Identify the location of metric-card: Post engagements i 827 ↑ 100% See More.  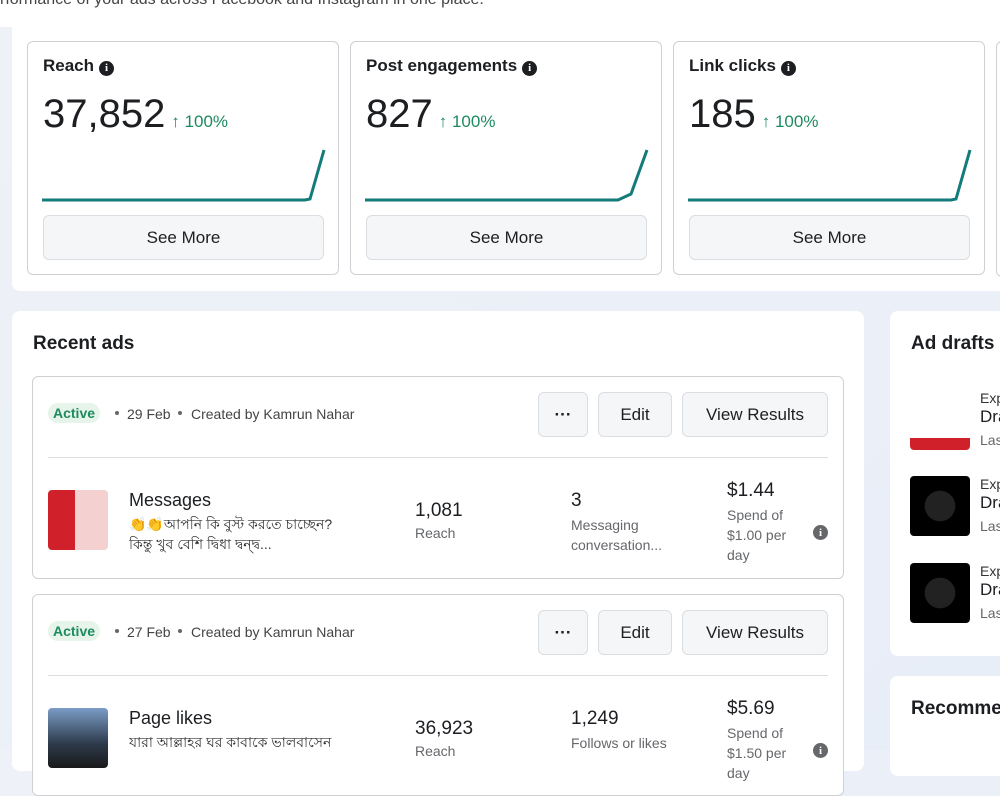
(506, 158).